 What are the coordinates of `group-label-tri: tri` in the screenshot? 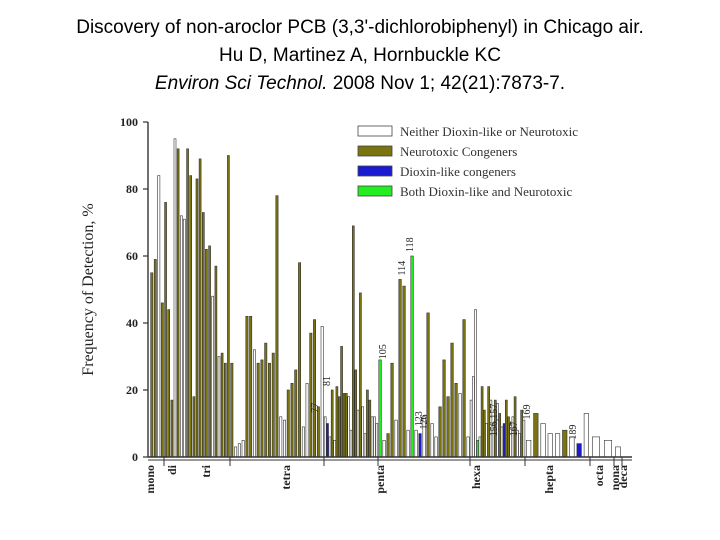 It's located at (206, 470).